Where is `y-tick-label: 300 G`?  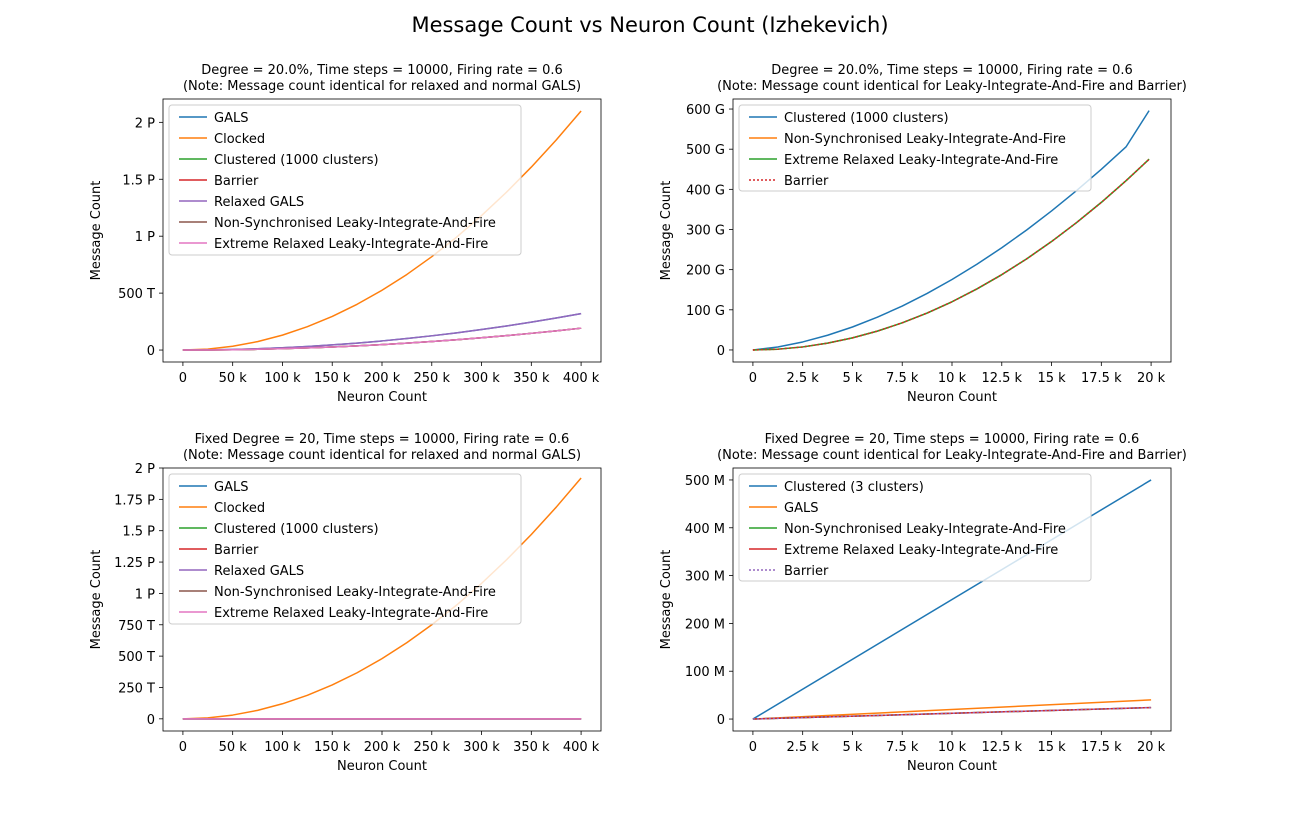
y-tick-label: 300 G is located at coordinates (705, 230).